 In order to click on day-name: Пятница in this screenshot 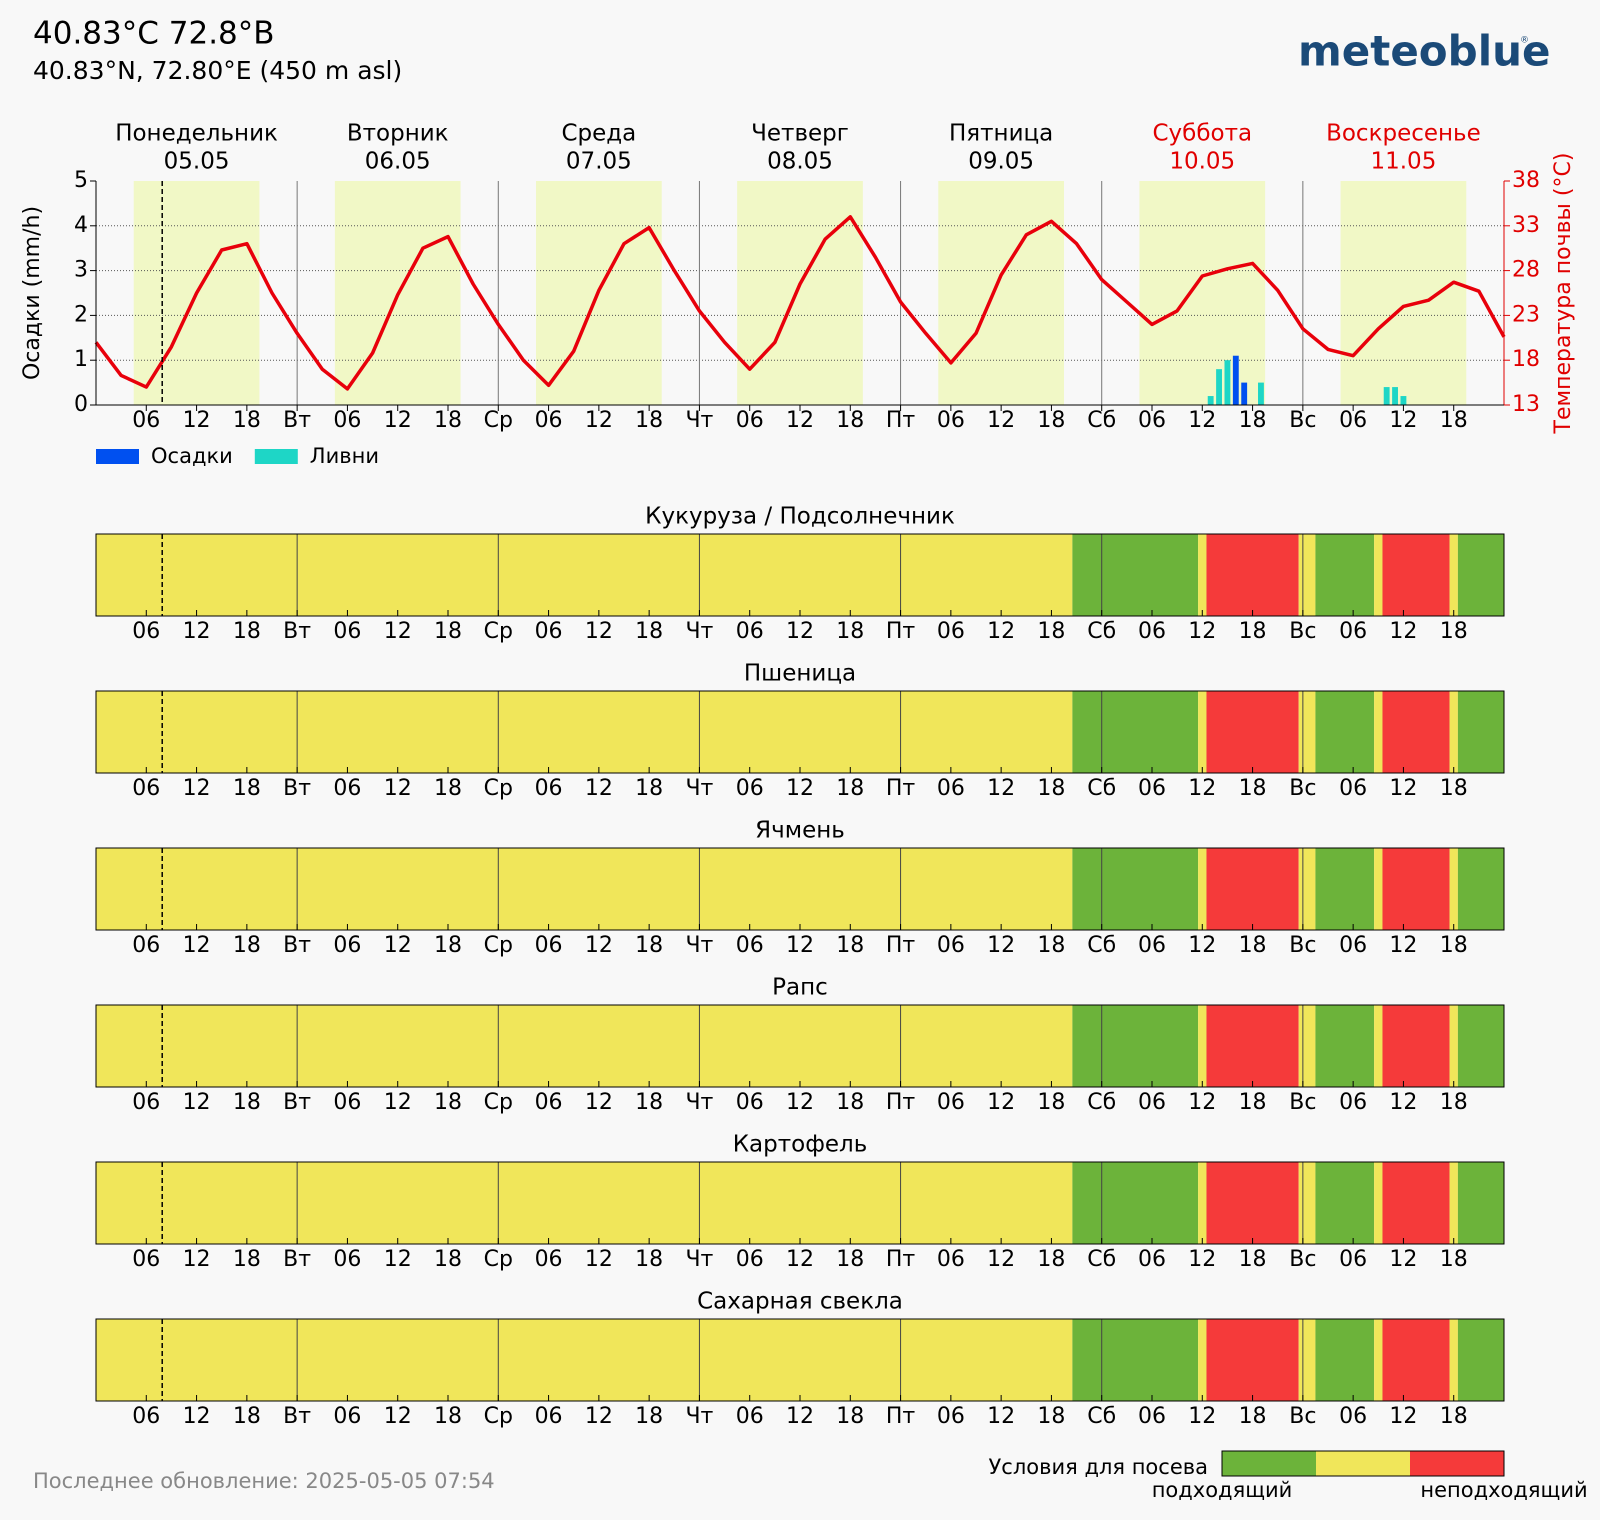, I will do `click(1001, 134)`.